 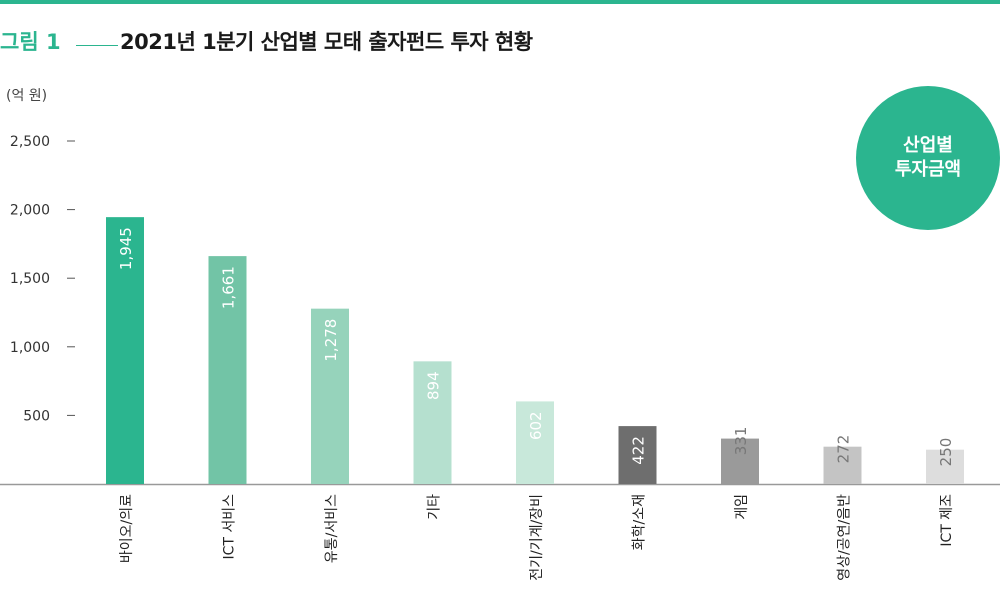 What do you see at coordinates (928, 145) in the screenshot?
I see `badge-line-1: 산업별` at bounding box center [928, 145].